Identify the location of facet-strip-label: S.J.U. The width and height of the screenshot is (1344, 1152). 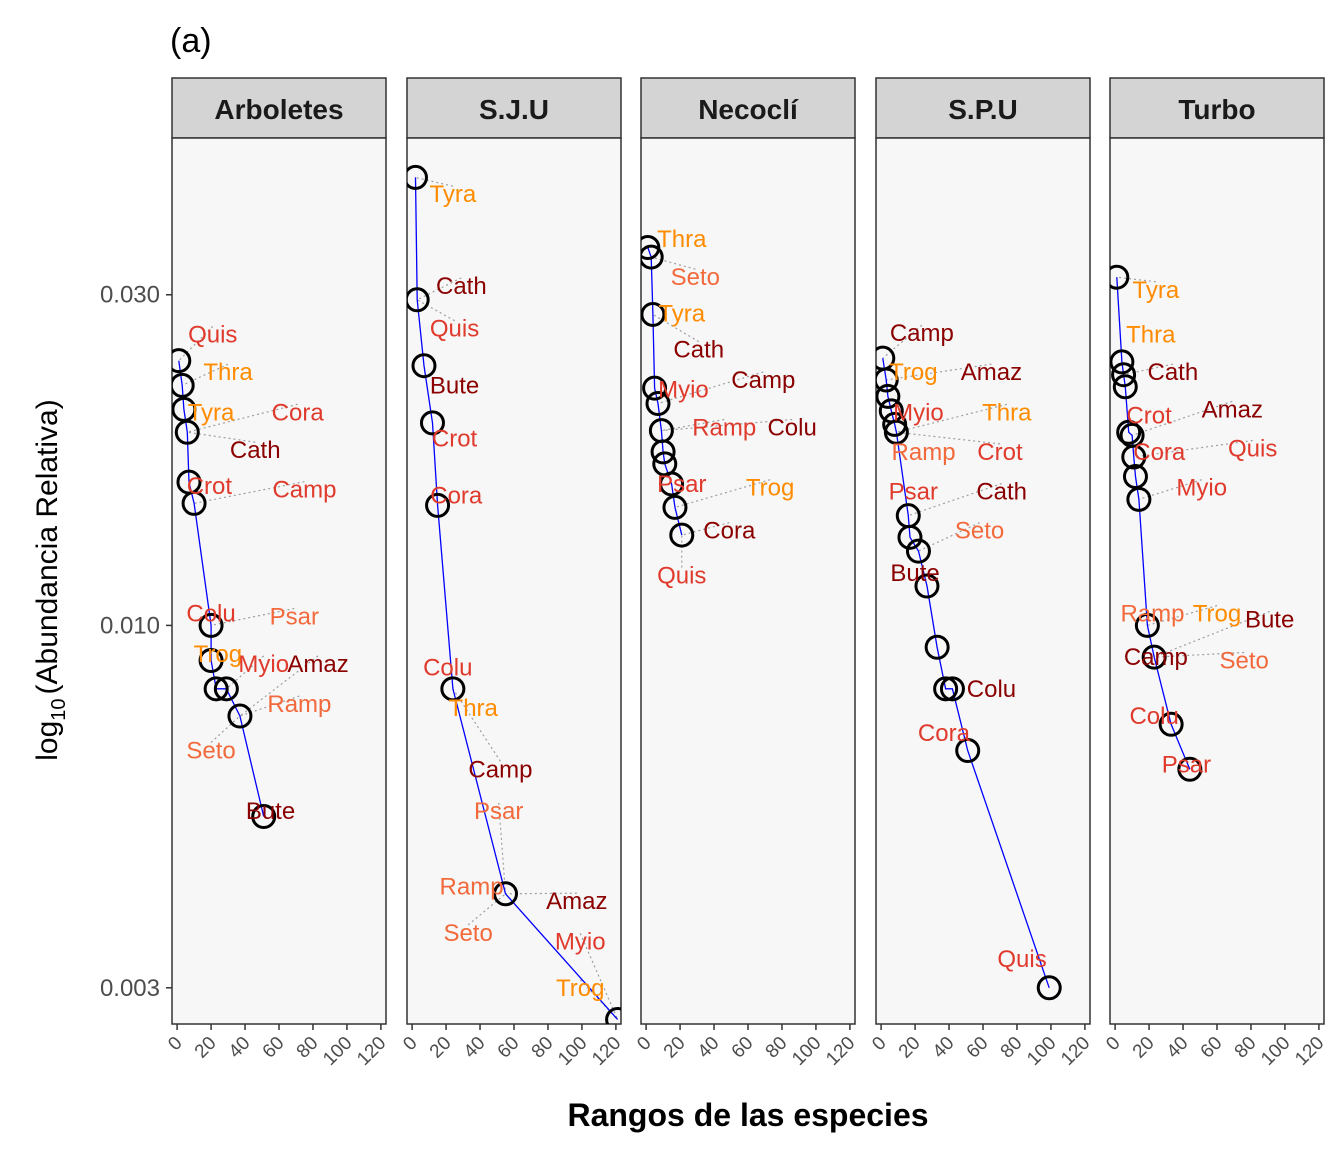
(514, 109).